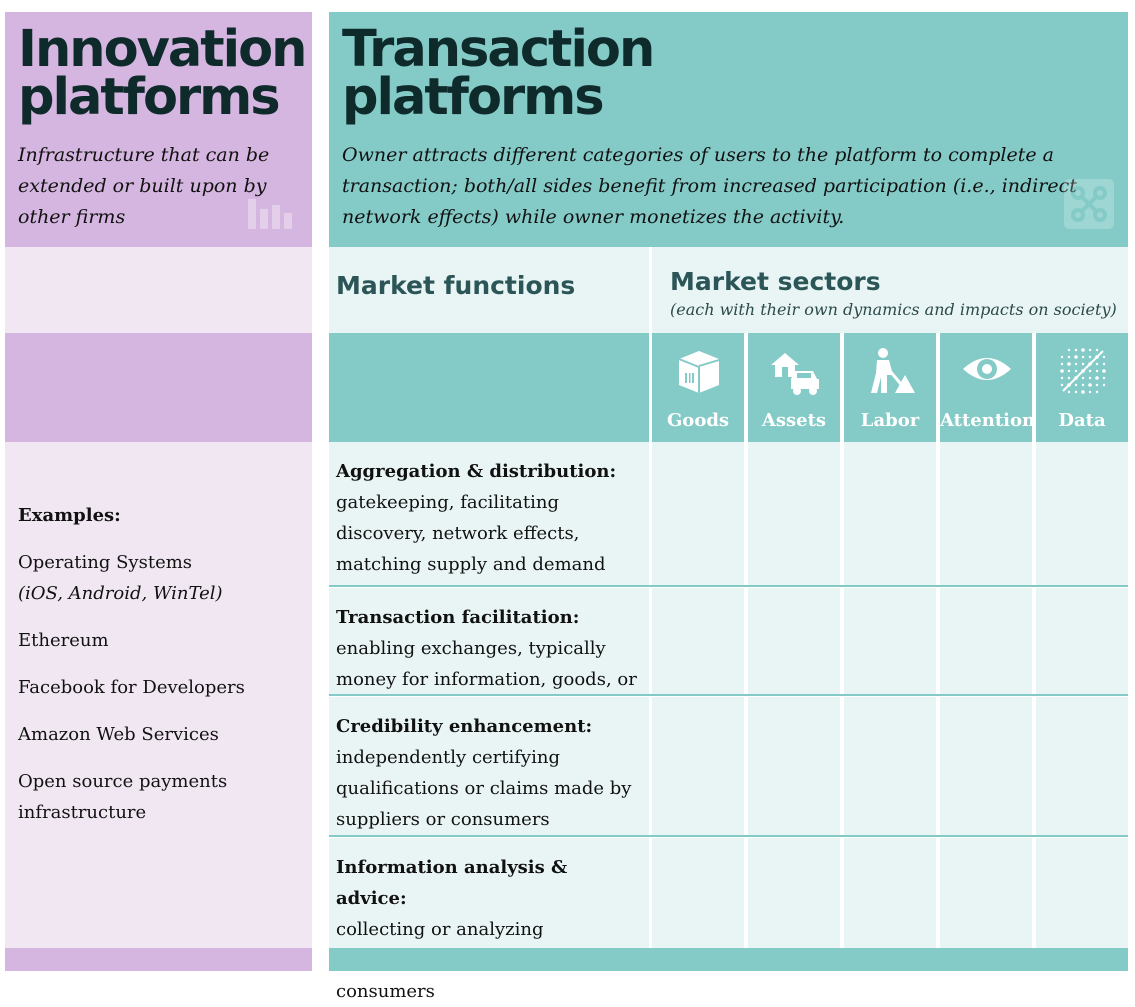 This screenshot has height=1007, width=1135. Describe the element at coordinates (795, 374) in the screenshot. I see `house-car-icon` at that location.